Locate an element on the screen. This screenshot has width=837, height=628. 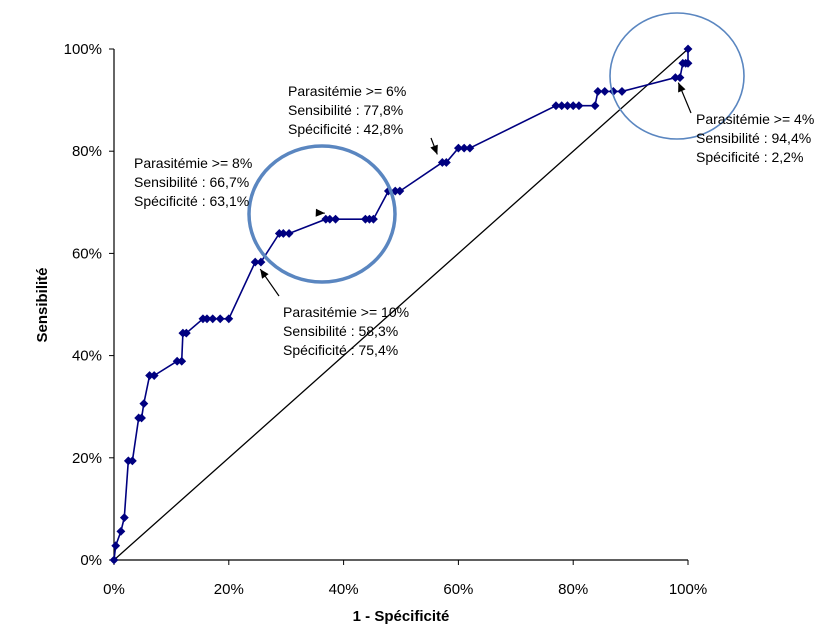
annotation-text-line: Sensibilité : 58,3% is located at coordinates (340, 331).